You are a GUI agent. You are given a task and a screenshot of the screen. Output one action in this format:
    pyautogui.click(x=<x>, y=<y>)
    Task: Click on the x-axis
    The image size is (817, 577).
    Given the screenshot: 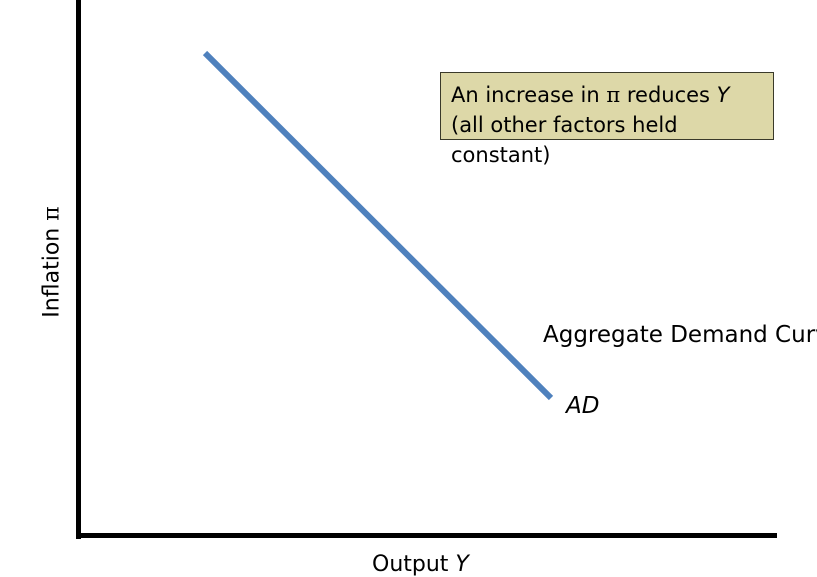 What is the action you would take?
    pyautogui.click(x=426, y=535)
    